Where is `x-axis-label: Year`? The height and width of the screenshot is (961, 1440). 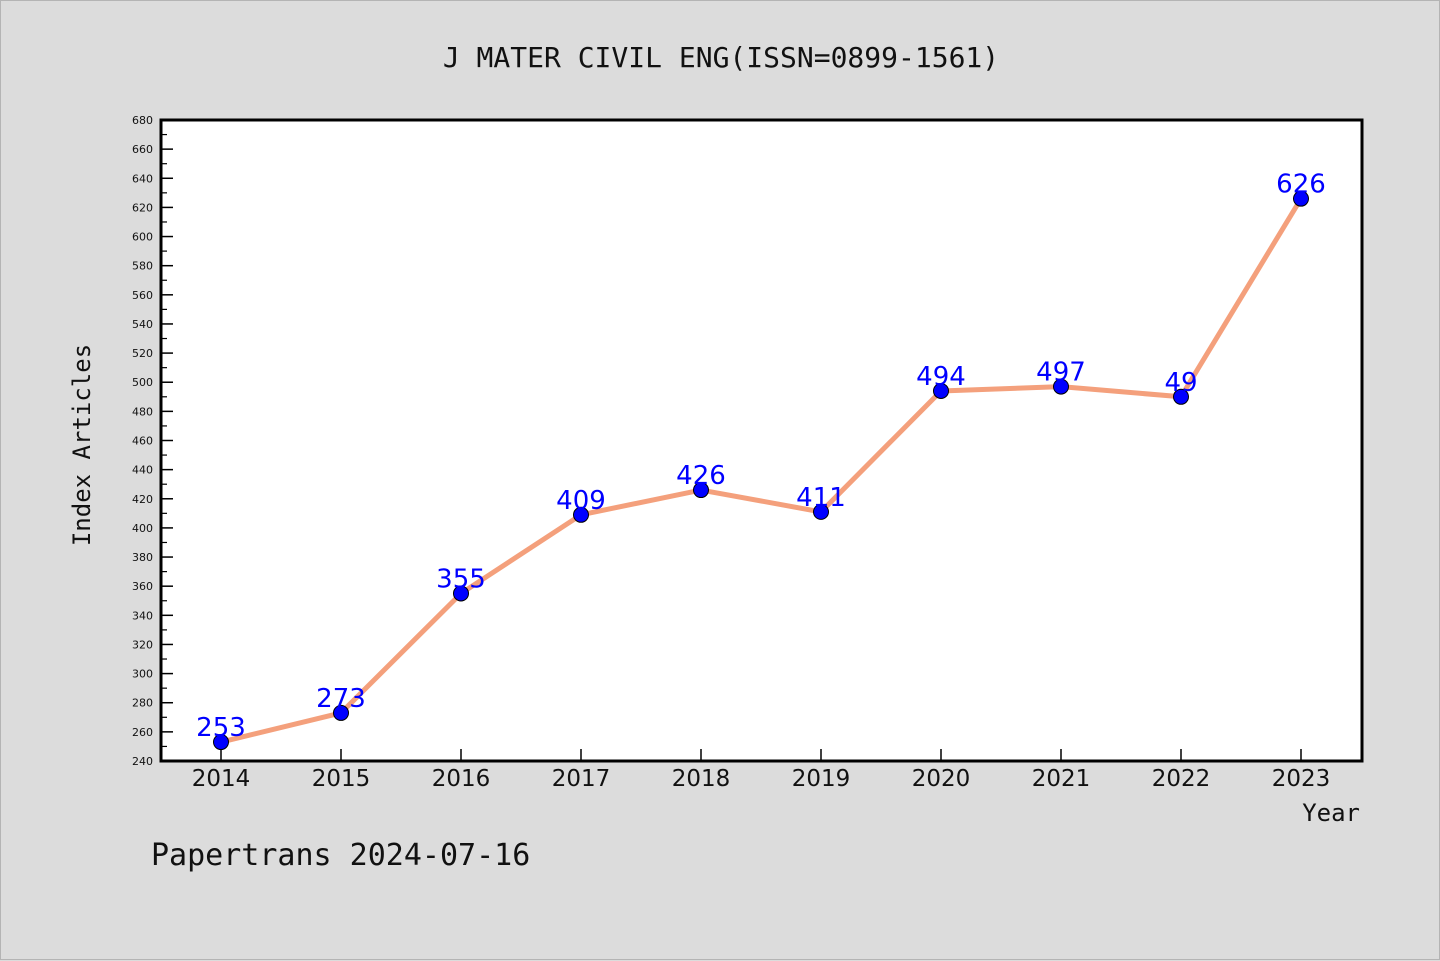 x-axis-label: Year is located at coordinates (1331, 813).